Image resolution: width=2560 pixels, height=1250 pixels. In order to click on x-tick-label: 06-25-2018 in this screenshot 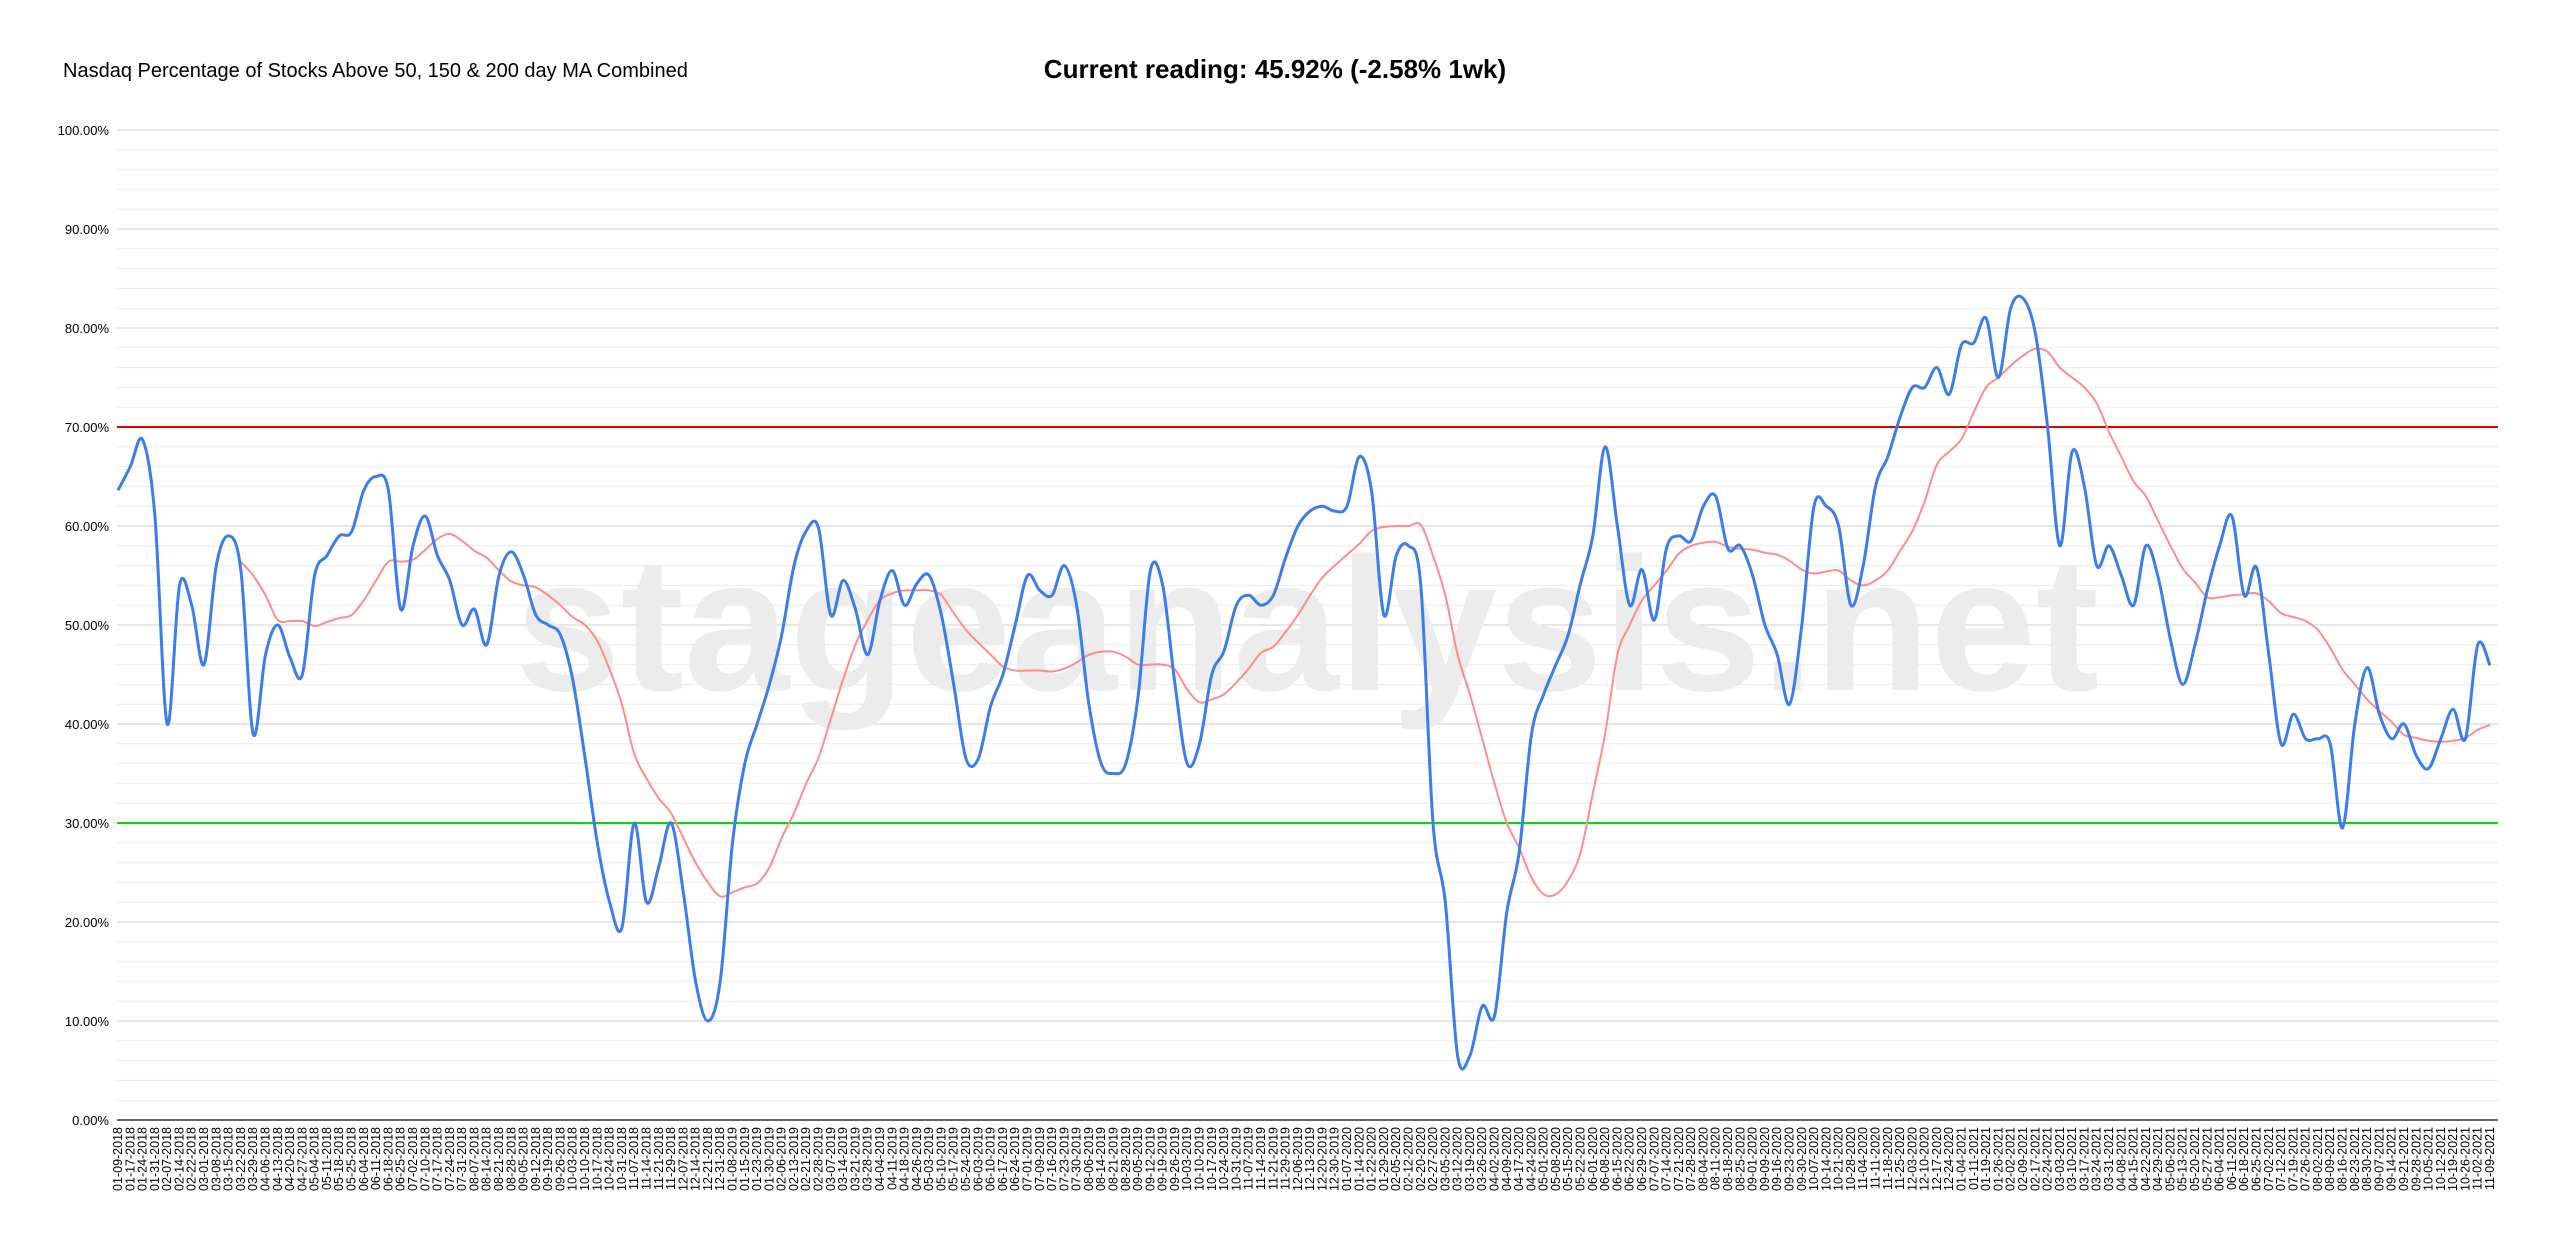, I will do `click(401, 1159)`.